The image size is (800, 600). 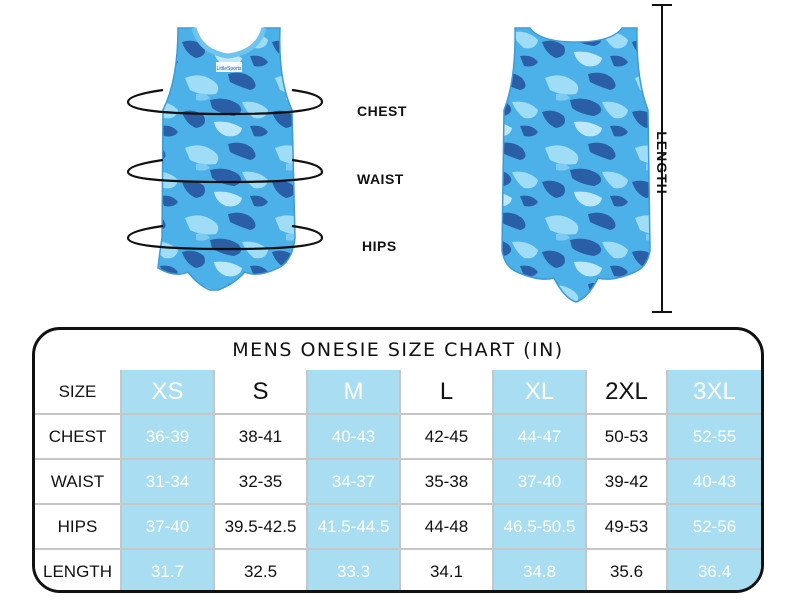 I want to click on waist-measure-ring, so click(x=225, y=171).